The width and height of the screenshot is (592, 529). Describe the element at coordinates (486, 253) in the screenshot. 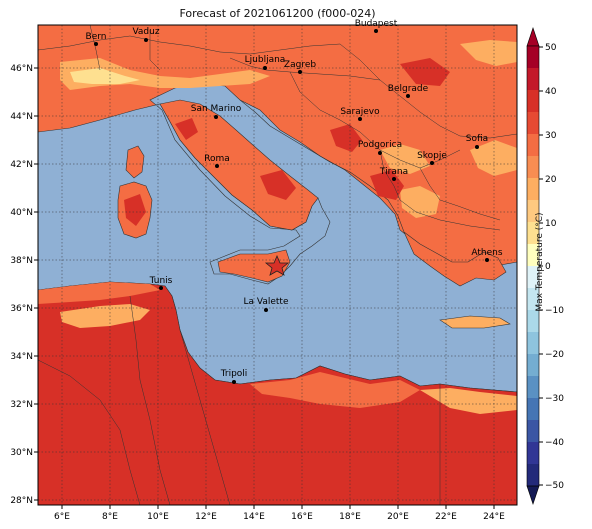

I see `city-label: Athens` at that location.